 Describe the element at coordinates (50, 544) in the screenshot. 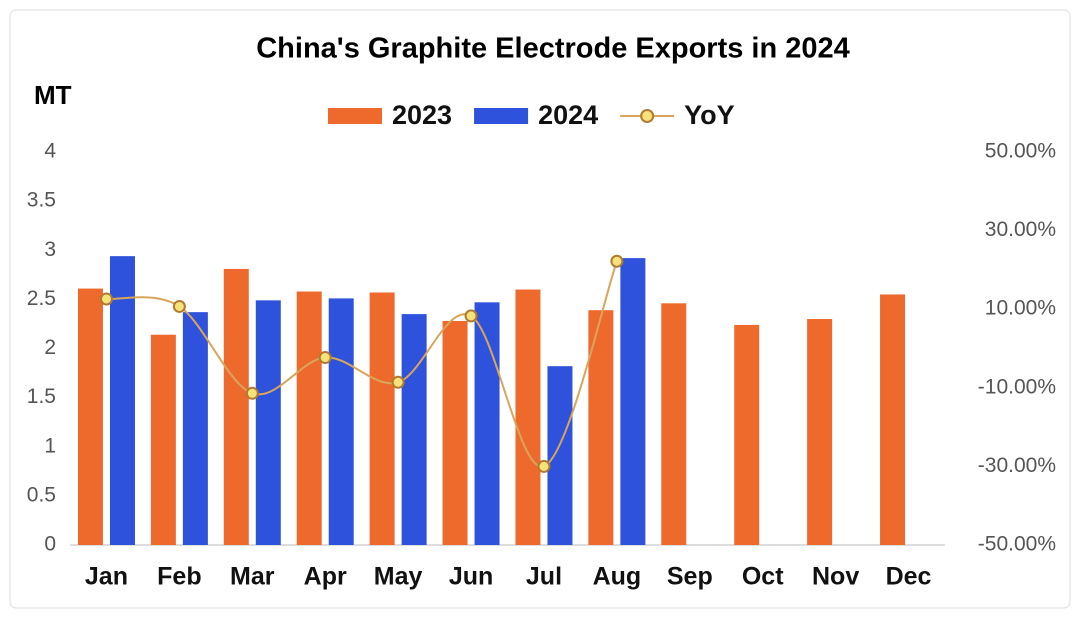

I see `y-tick-label: 0` at that location.